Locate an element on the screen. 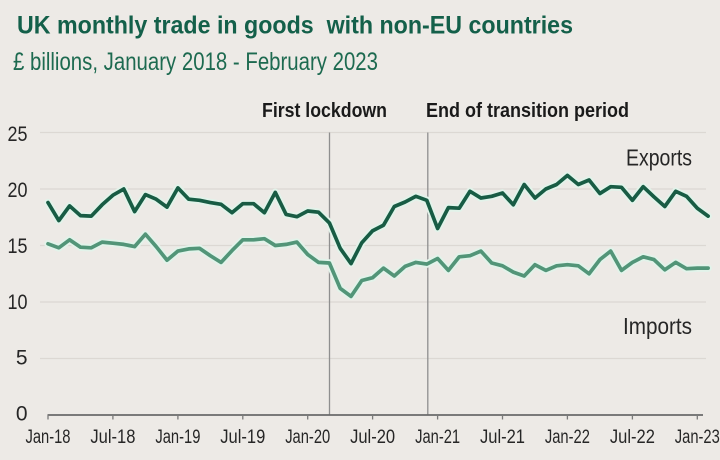  svg-text:£ billions, January 2018 - Feb: £ billions, January 2018 - February 2023 is located at coordinates (195, 62).